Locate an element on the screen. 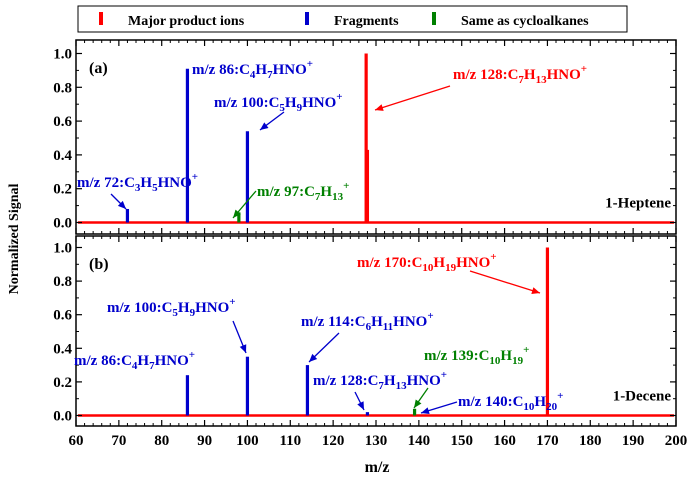 The height and width of the screenshot is (482, 696). x-tick-label: 200 is located at coordinates (676, 441).